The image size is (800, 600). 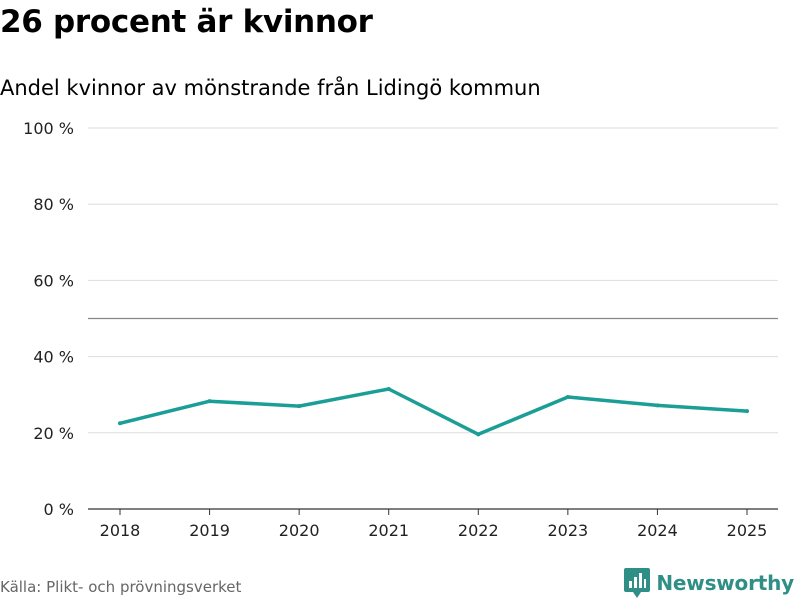 I want to click on y-tick-label: 0 %, so click(x=59, y=509).